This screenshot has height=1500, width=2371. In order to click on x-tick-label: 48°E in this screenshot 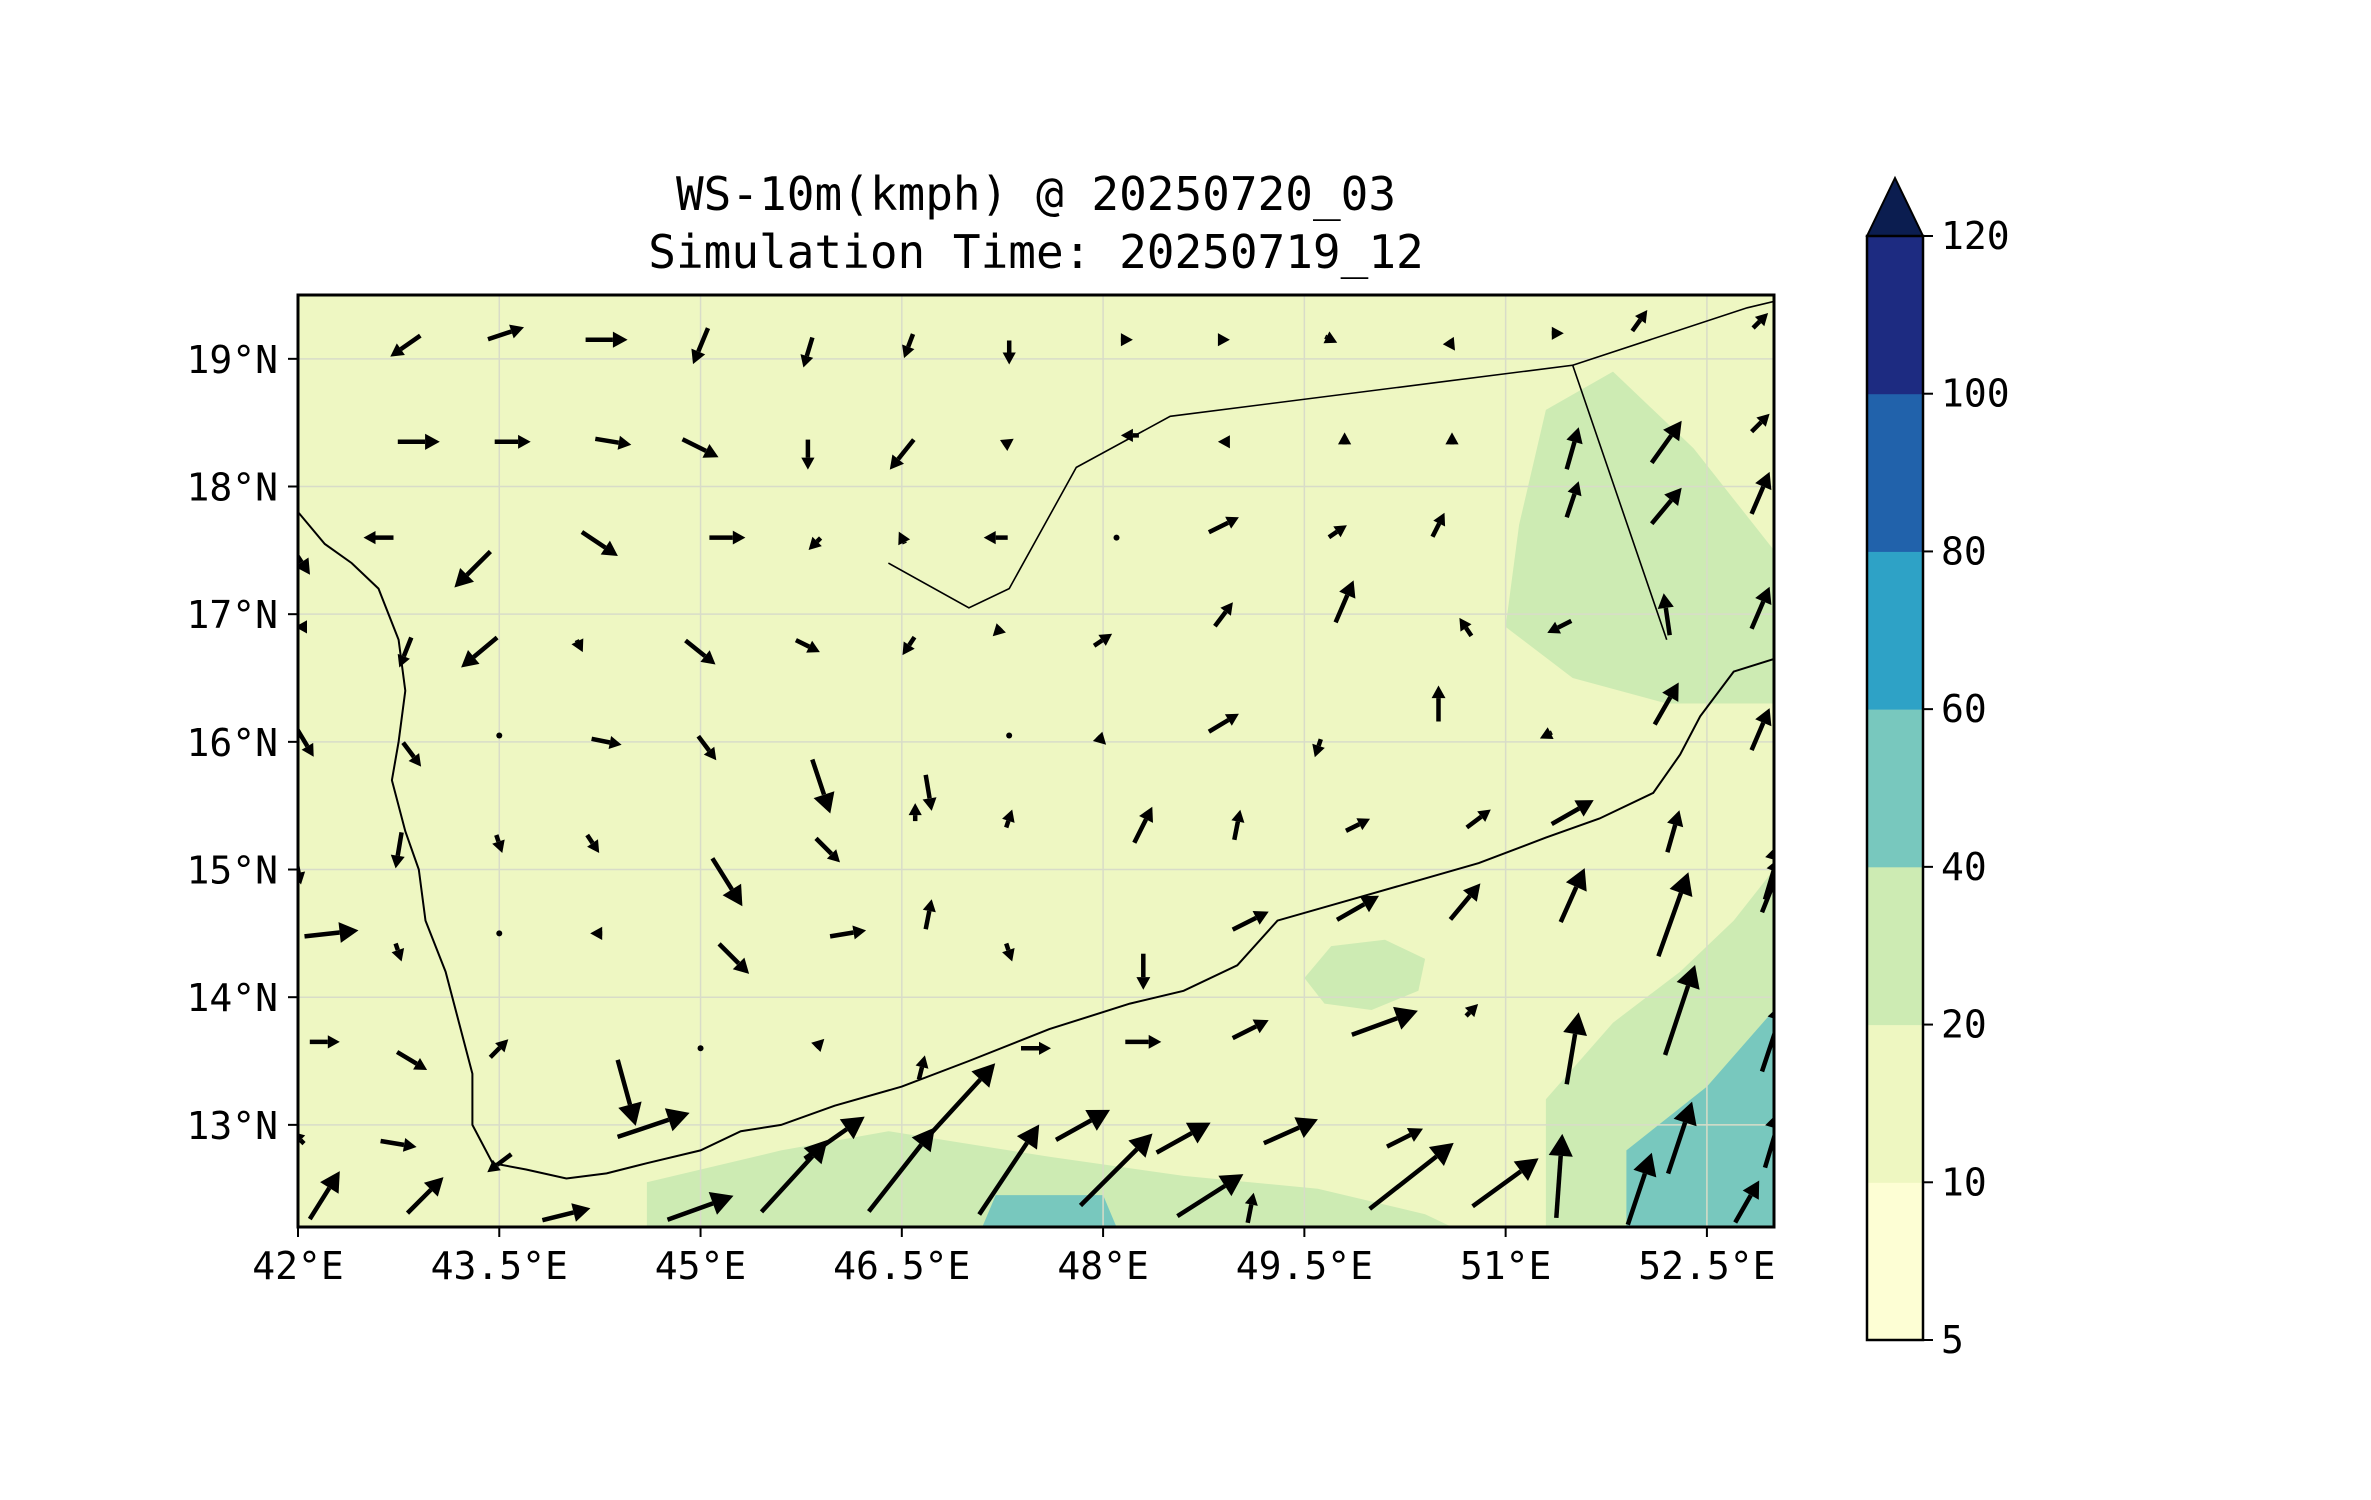, I will do `click(1103, 1266)`.